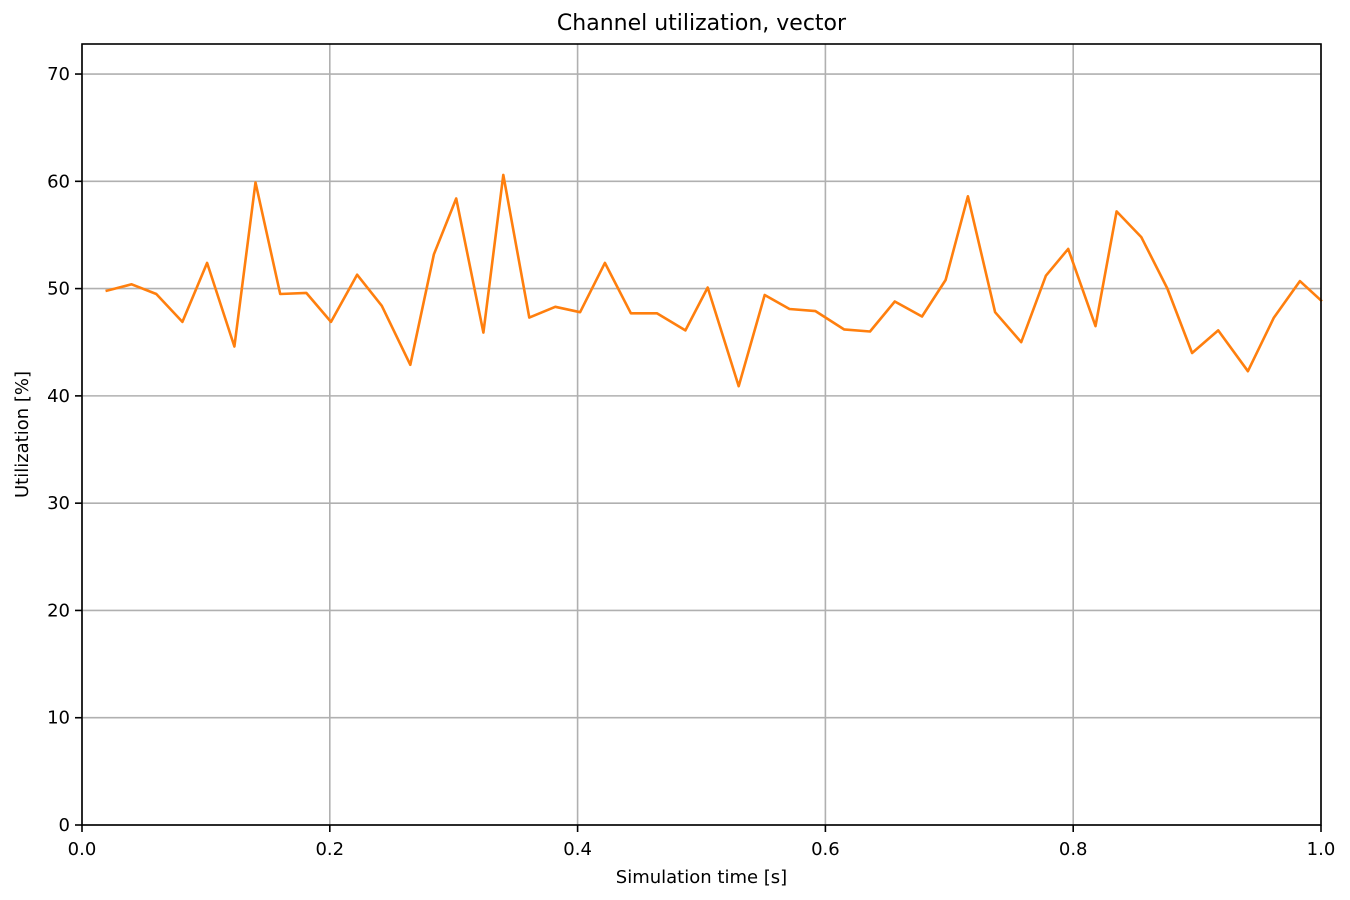  What do you see at coordinates (577, 849) in the screenshot?
I see `x-tick-label: 0.4` at bounding box center [577, 849].